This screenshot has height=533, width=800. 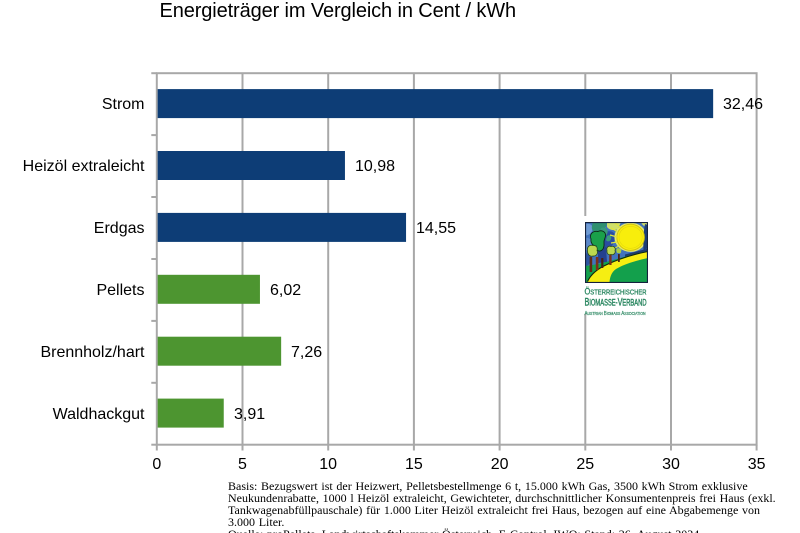 I want to click on svg-text: ÖSTERREICHISCHER, so click(x=616, y=292).